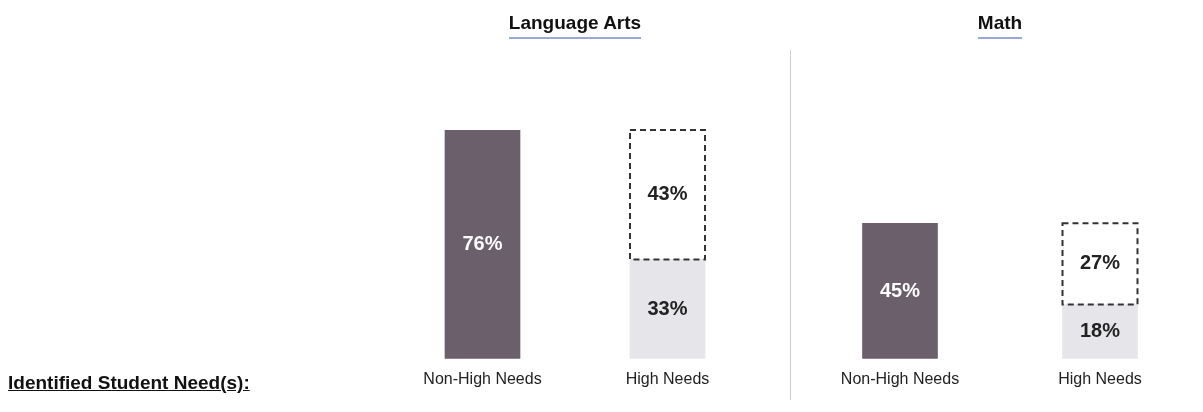  Describe the element at coordinates (1000, 25) in the screenshot. I see `chart-title: Math` at that location.